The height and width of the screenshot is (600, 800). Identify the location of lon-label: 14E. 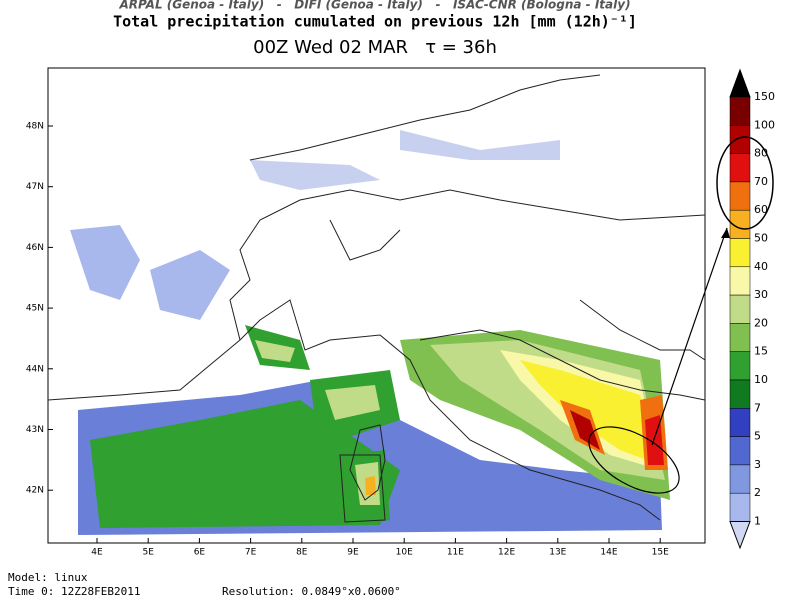
(608, 553).